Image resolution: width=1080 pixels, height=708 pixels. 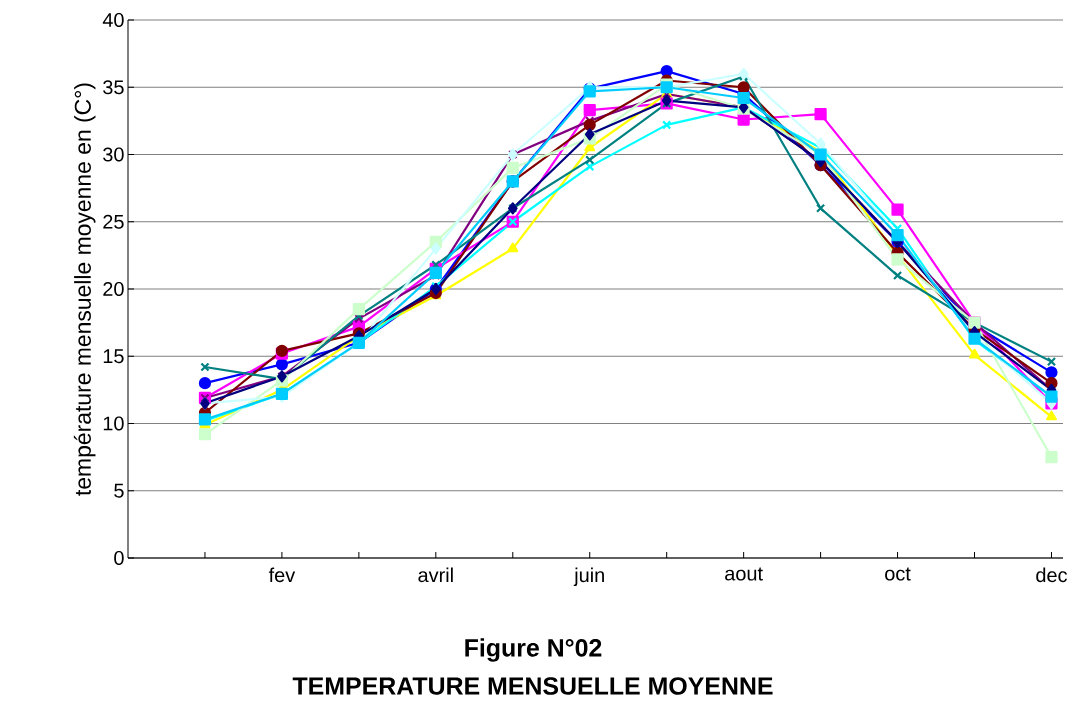 What do you see at coordinates (533, 650) in the screenshot?
I see `text: Figure N°02` at bounding box center [533, 650].